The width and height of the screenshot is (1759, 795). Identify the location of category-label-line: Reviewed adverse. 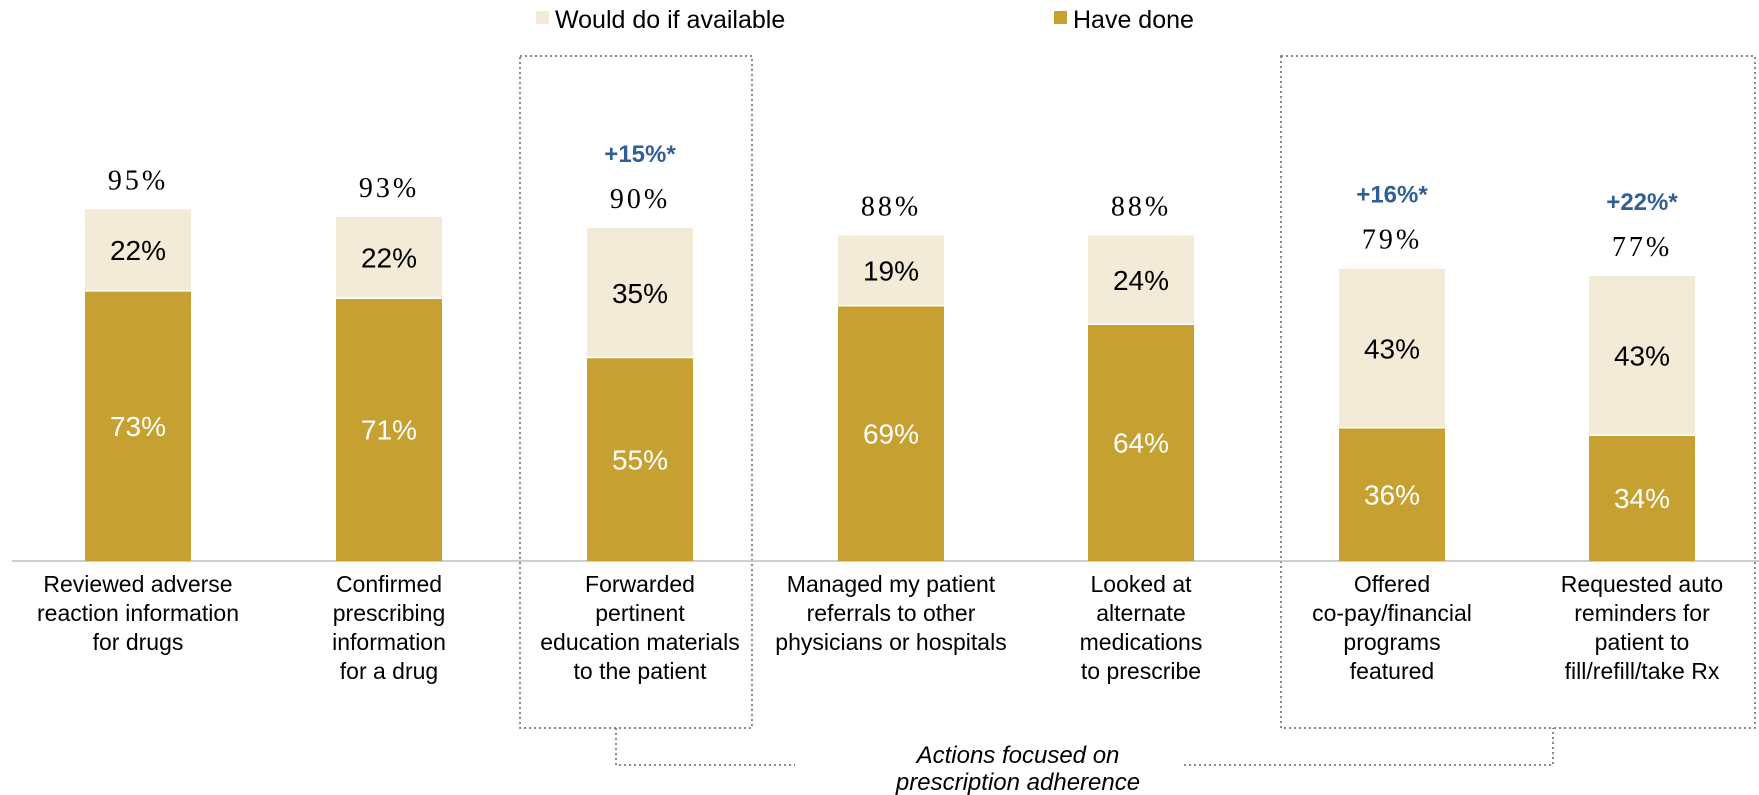
(137, 584).